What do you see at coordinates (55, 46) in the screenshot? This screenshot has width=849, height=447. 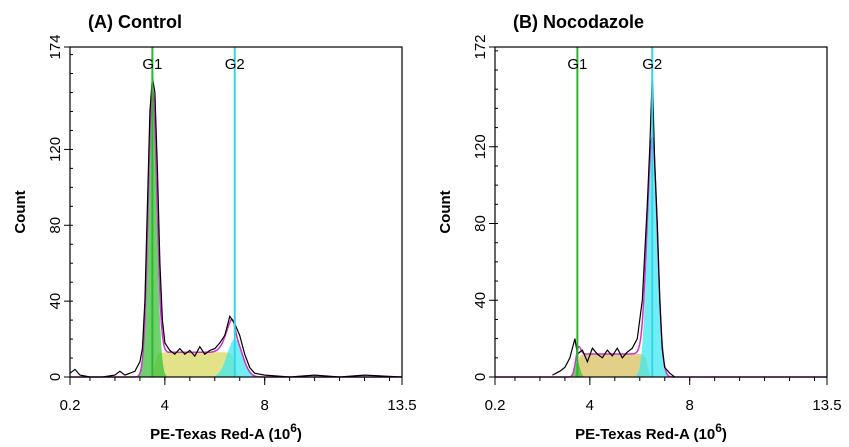 I see `y-tick-label: 174` at bounding box center [55, 46].